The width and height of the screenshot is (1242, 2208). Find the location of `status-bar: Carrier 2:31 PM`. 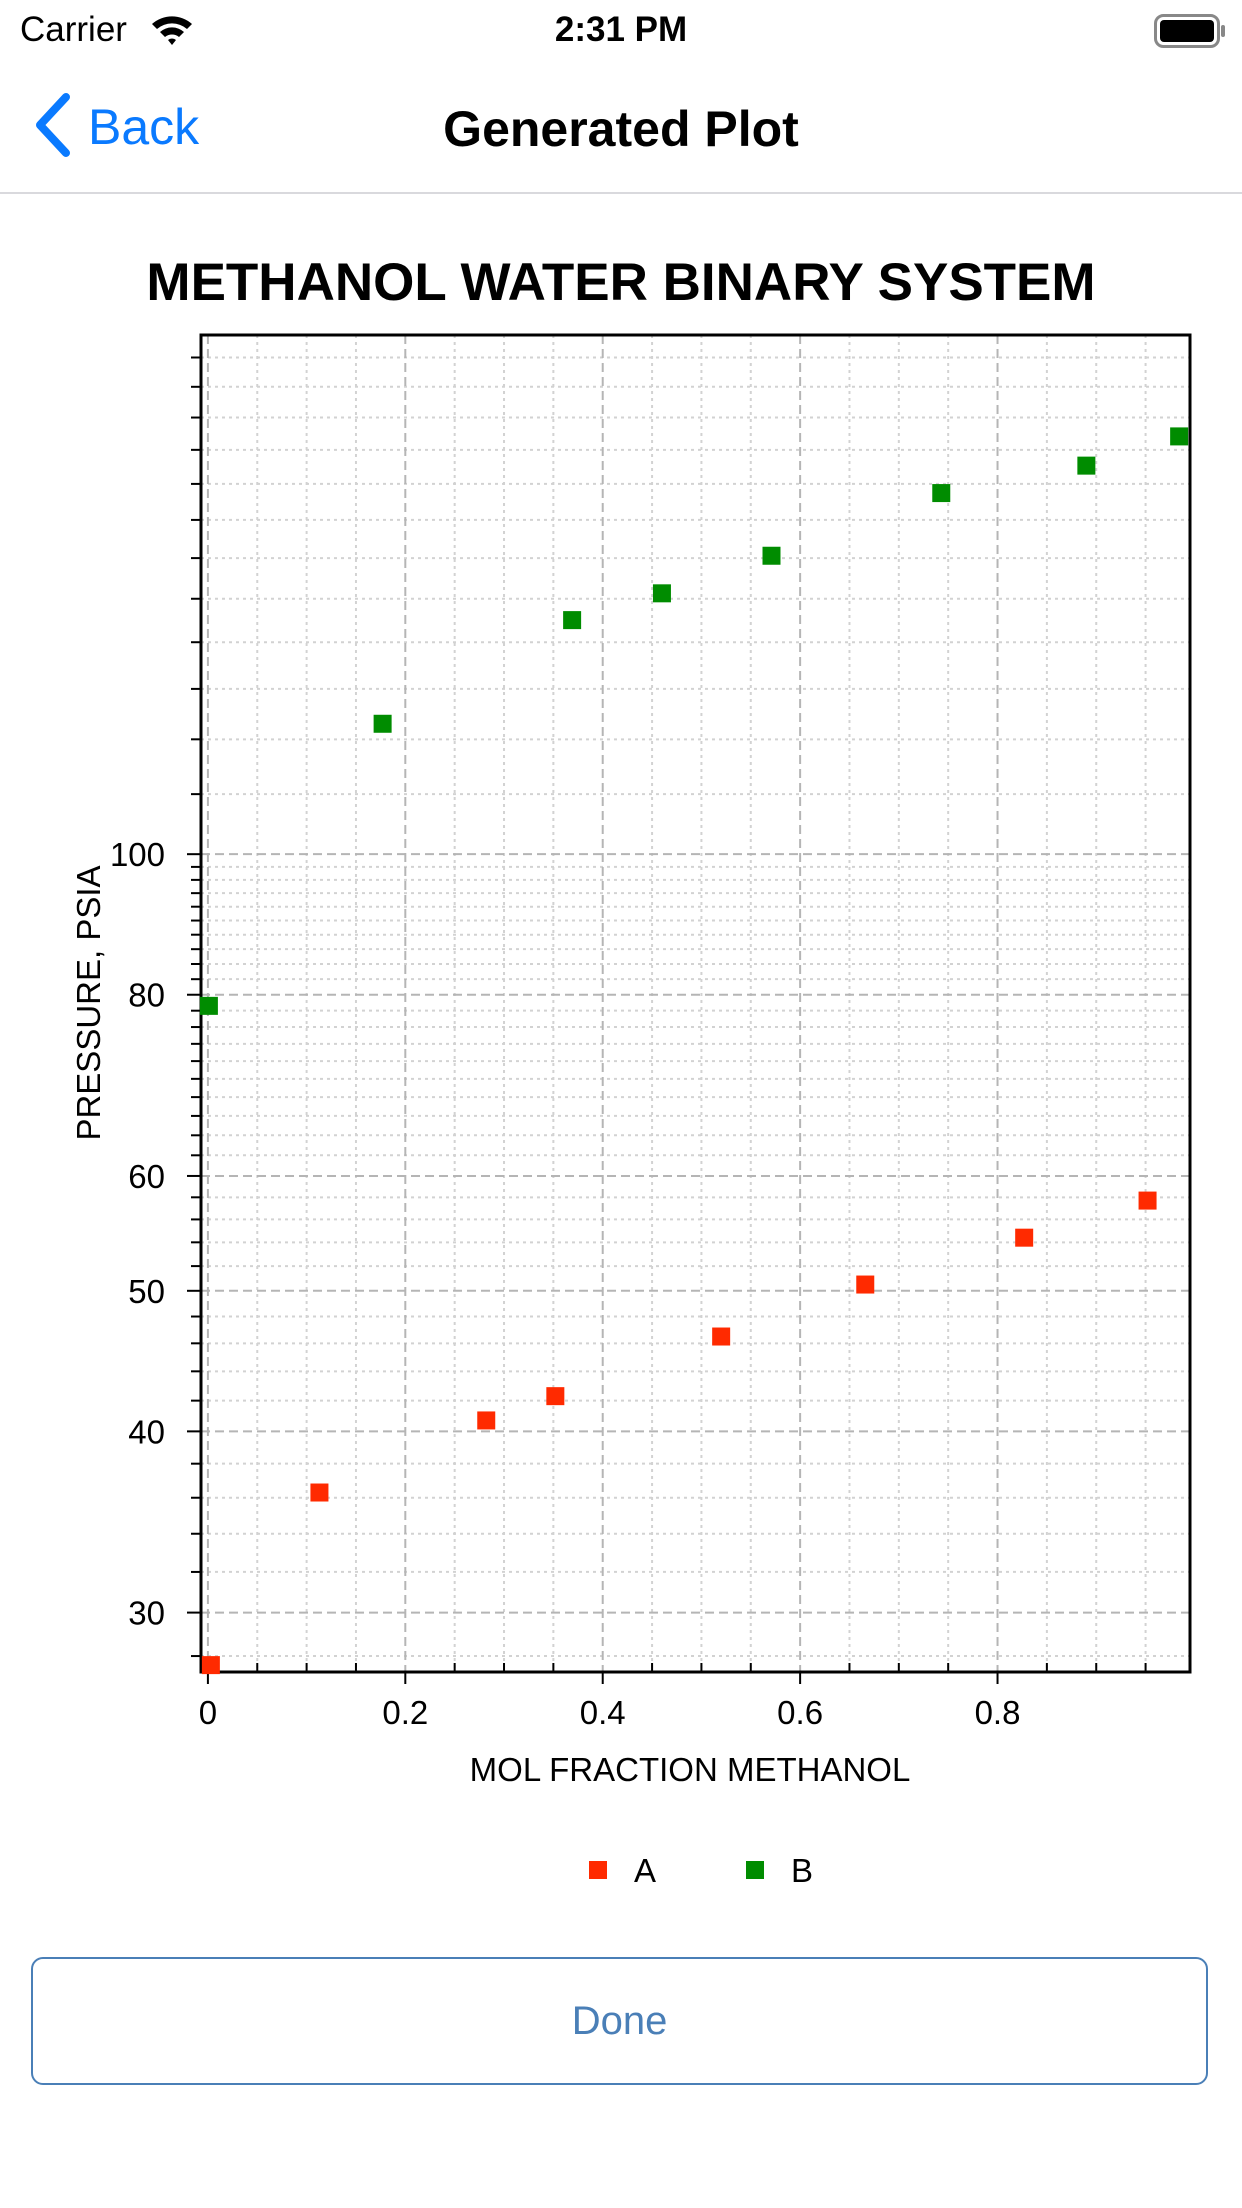

status-bar: Carrier 2:31 PM is located at coordinates (621, 31).